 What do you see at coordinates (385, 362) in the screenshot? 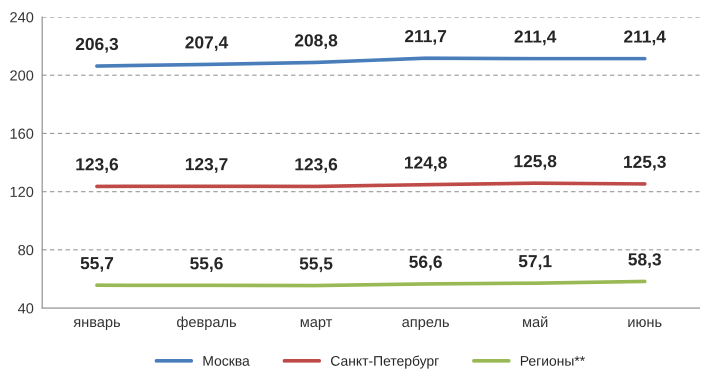
I see `legend-label: Санкт-Петербург` at bounding box center [385, 362].